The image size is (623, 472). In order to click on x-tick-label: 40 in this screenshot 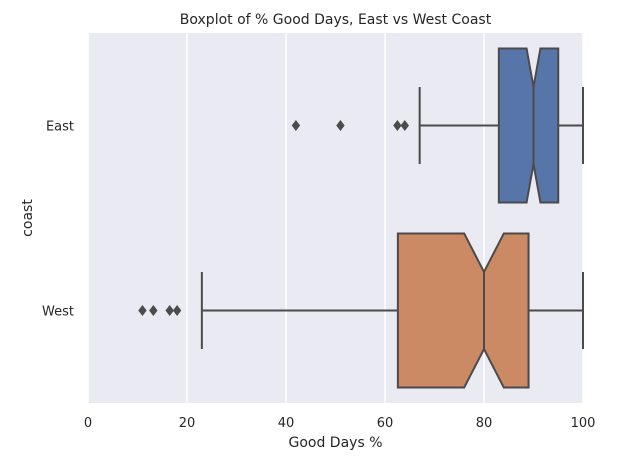, I will do `click(286, 423)`.